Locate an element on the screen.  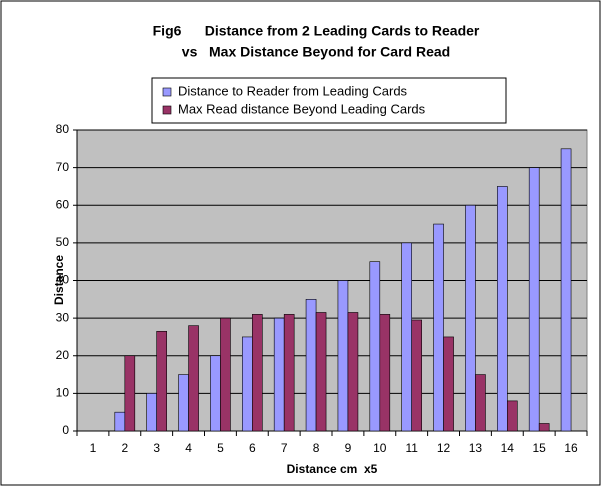
y-axis-title: Distance is located at coordinates (59, 280).